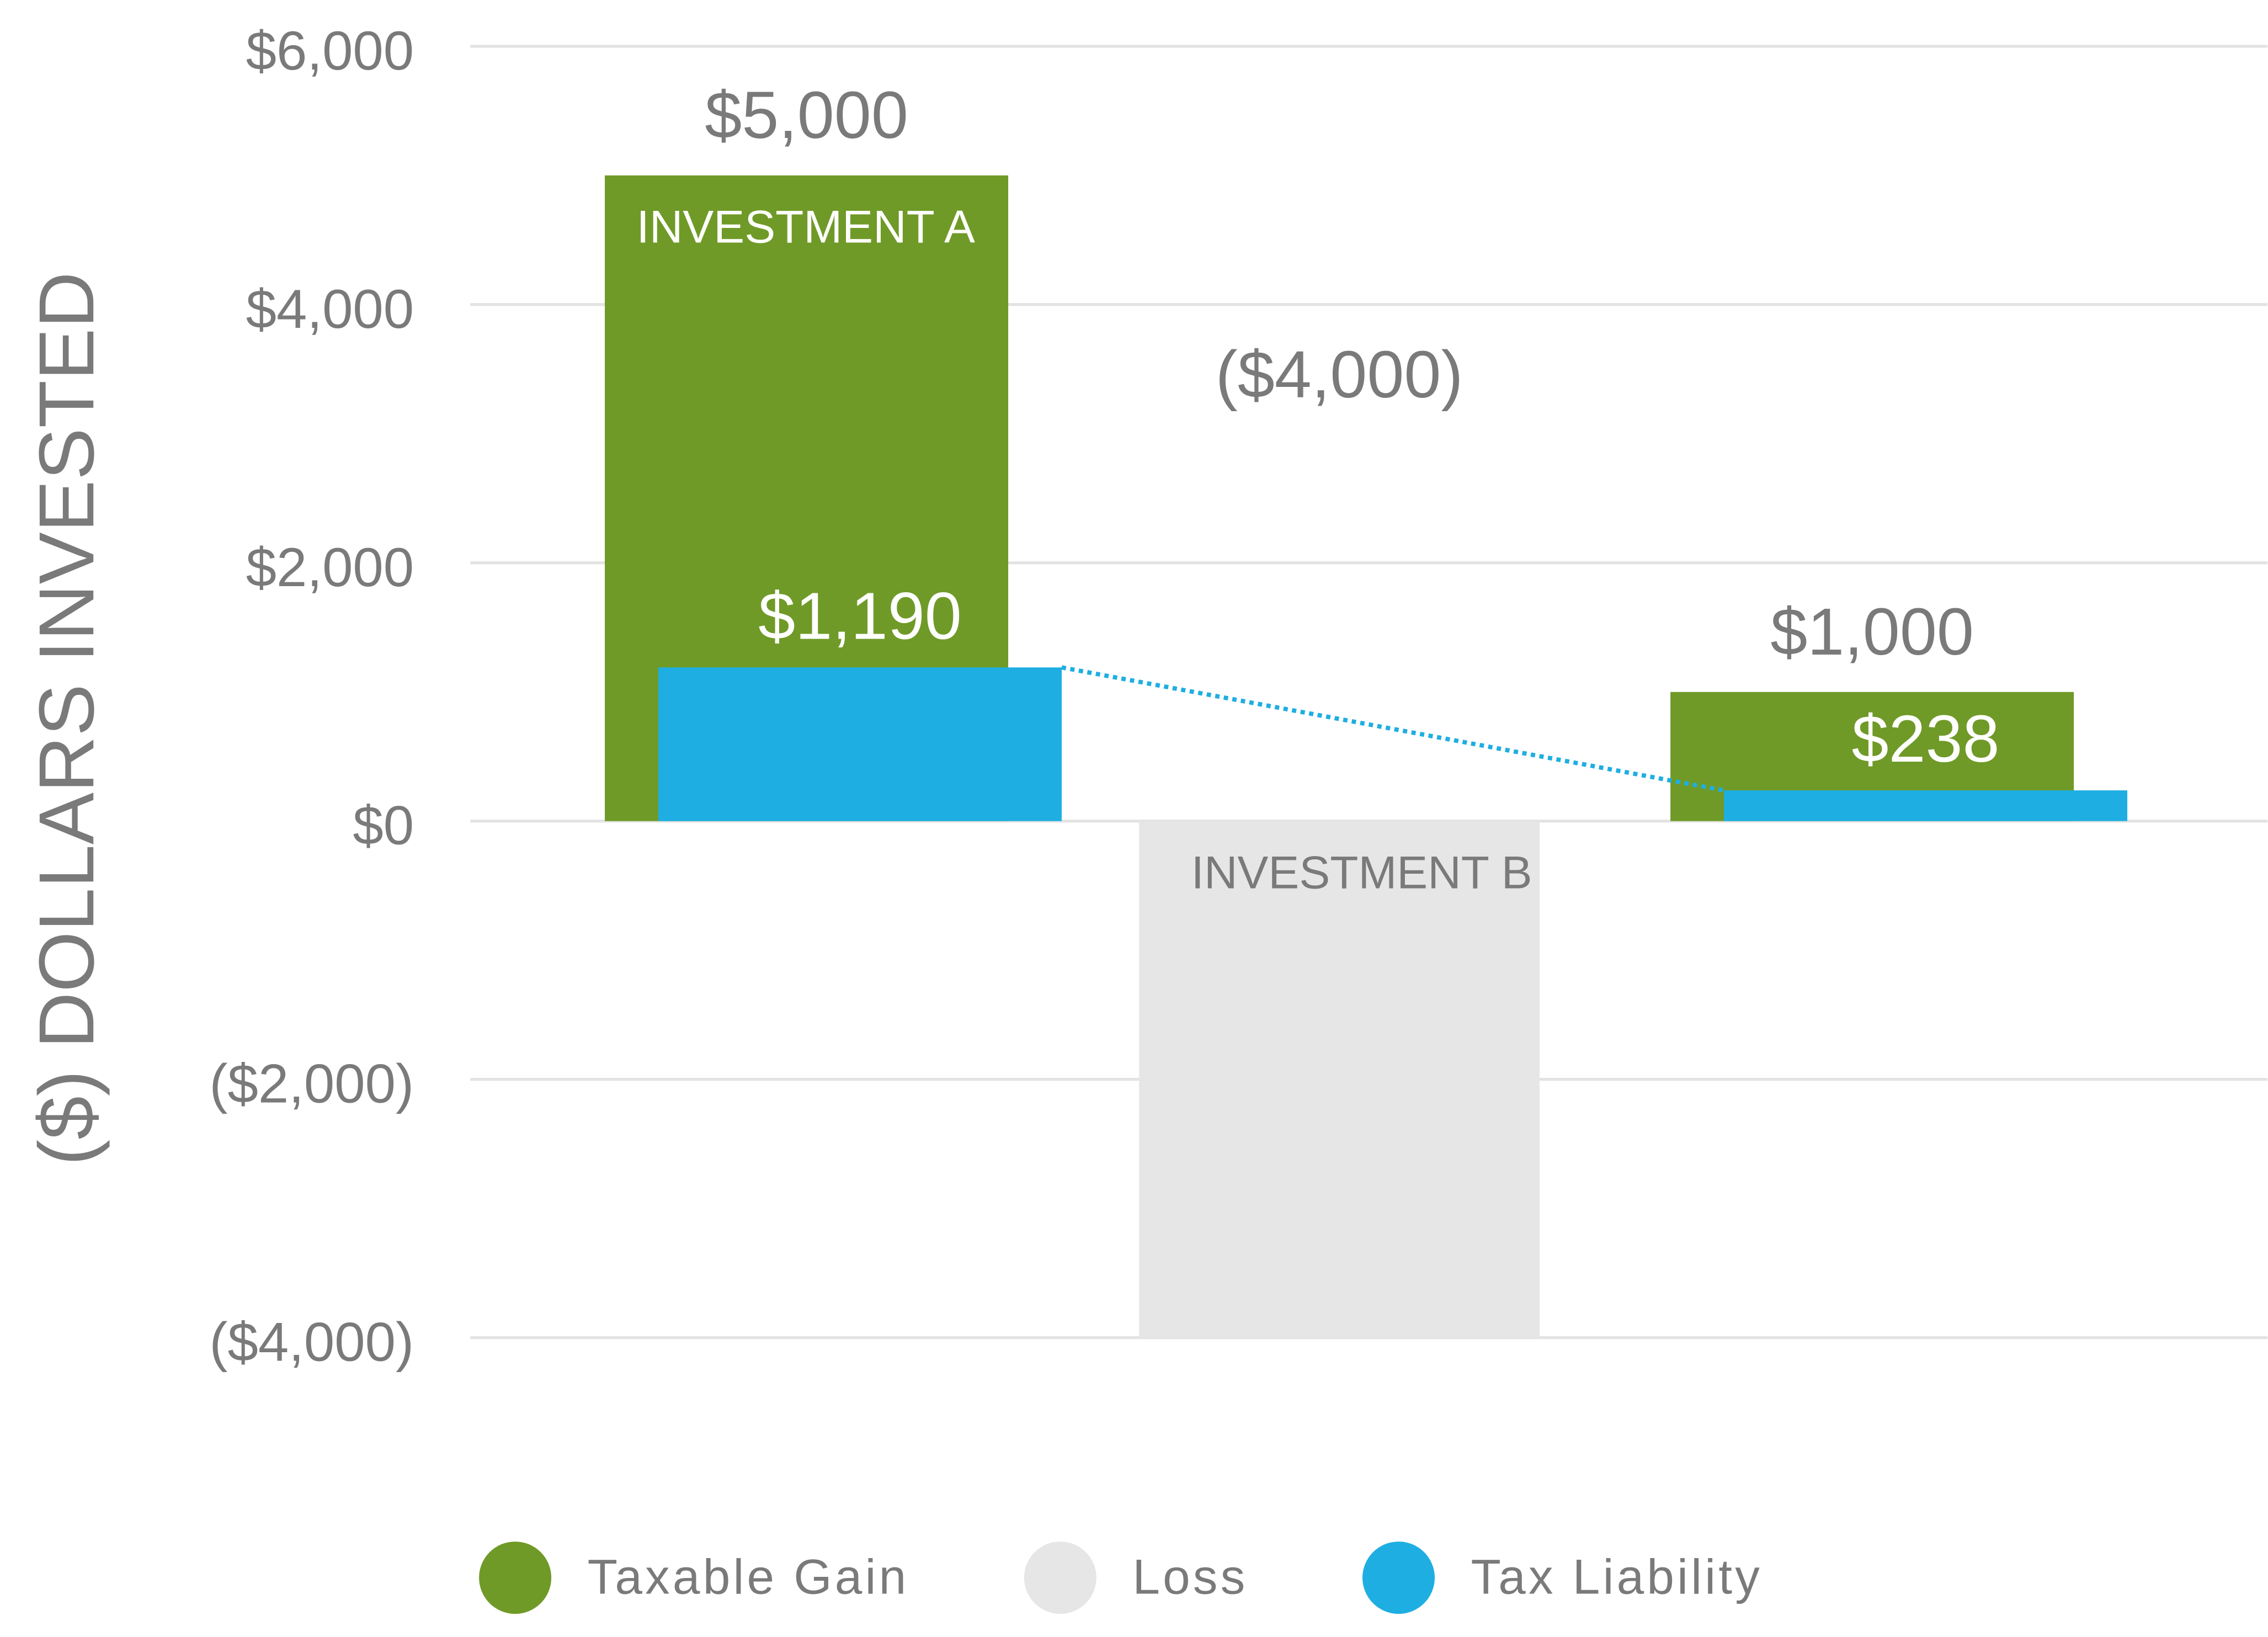  Describe the element at coordinates (330, 567) in the screenshot. I see `y-tick-label: $2,000` at that location.